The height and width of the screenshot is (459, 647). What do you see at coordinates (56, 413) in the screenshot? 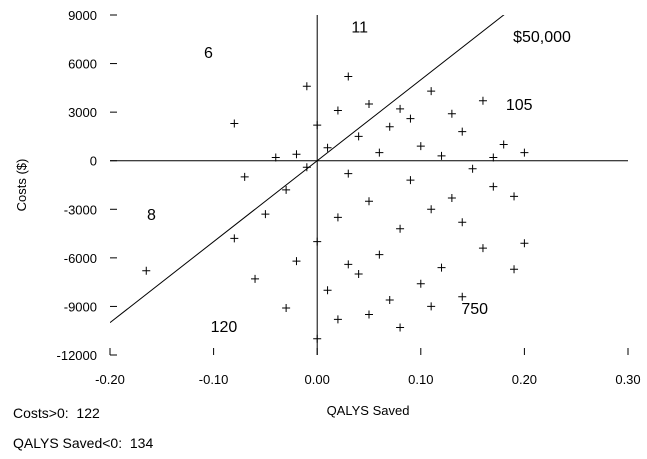
I see `costs-positive-count: Costs>0: 122` at bounding box center [56, 413].